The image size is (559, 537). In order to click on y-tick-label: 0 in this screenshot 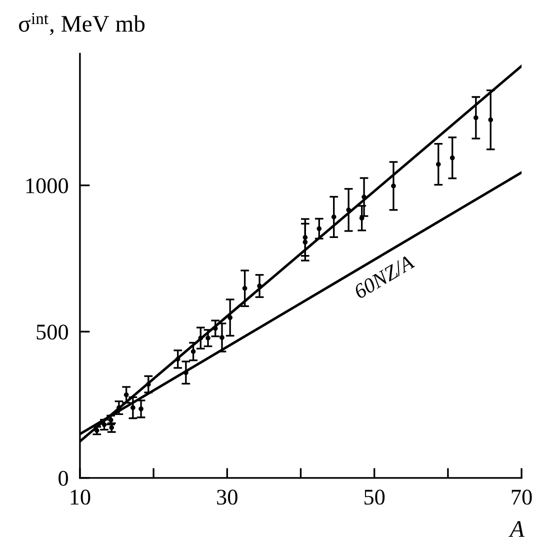, I will do `click(63, 478)`.